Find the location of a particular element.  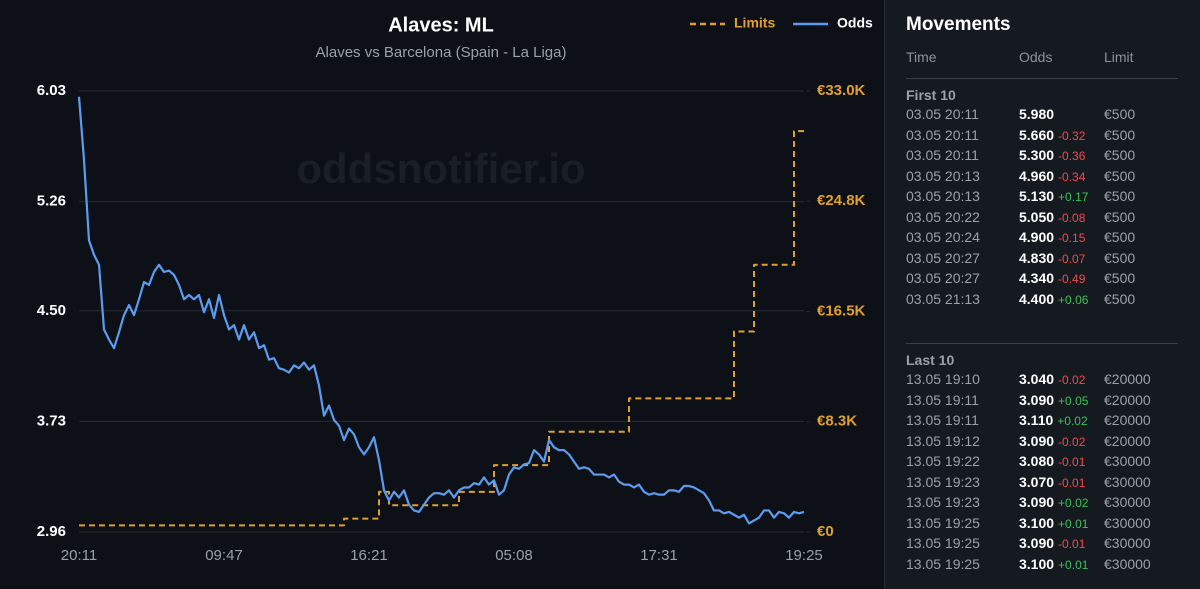

legend-label: Odds is located at coordinates (855, 23).